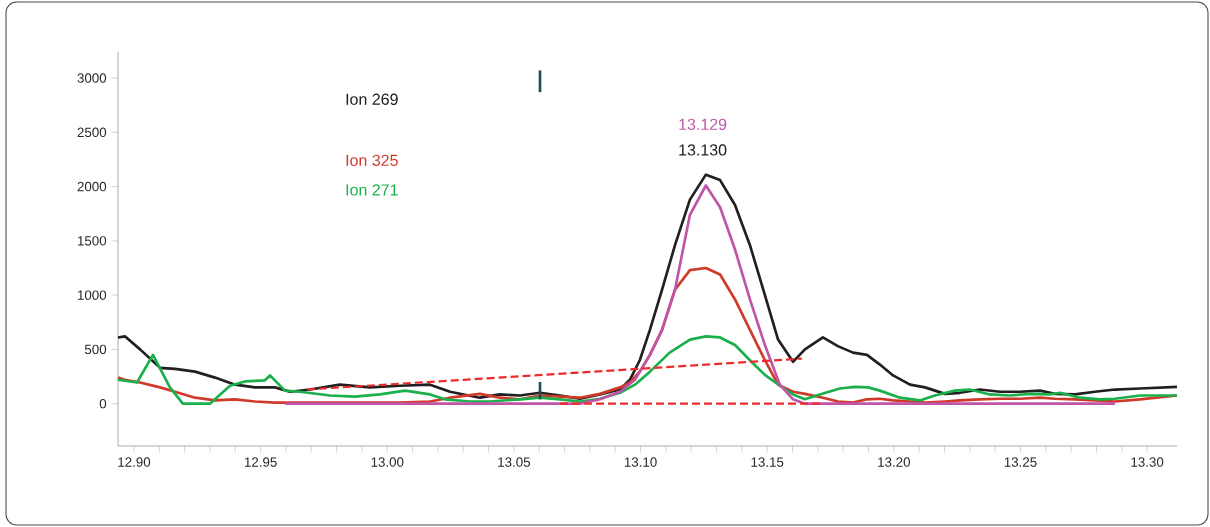 This screenshot has height=527, width=1210. Describe the element at coordinates (647, 370) in the screenshot. I see `line-series` at that location.